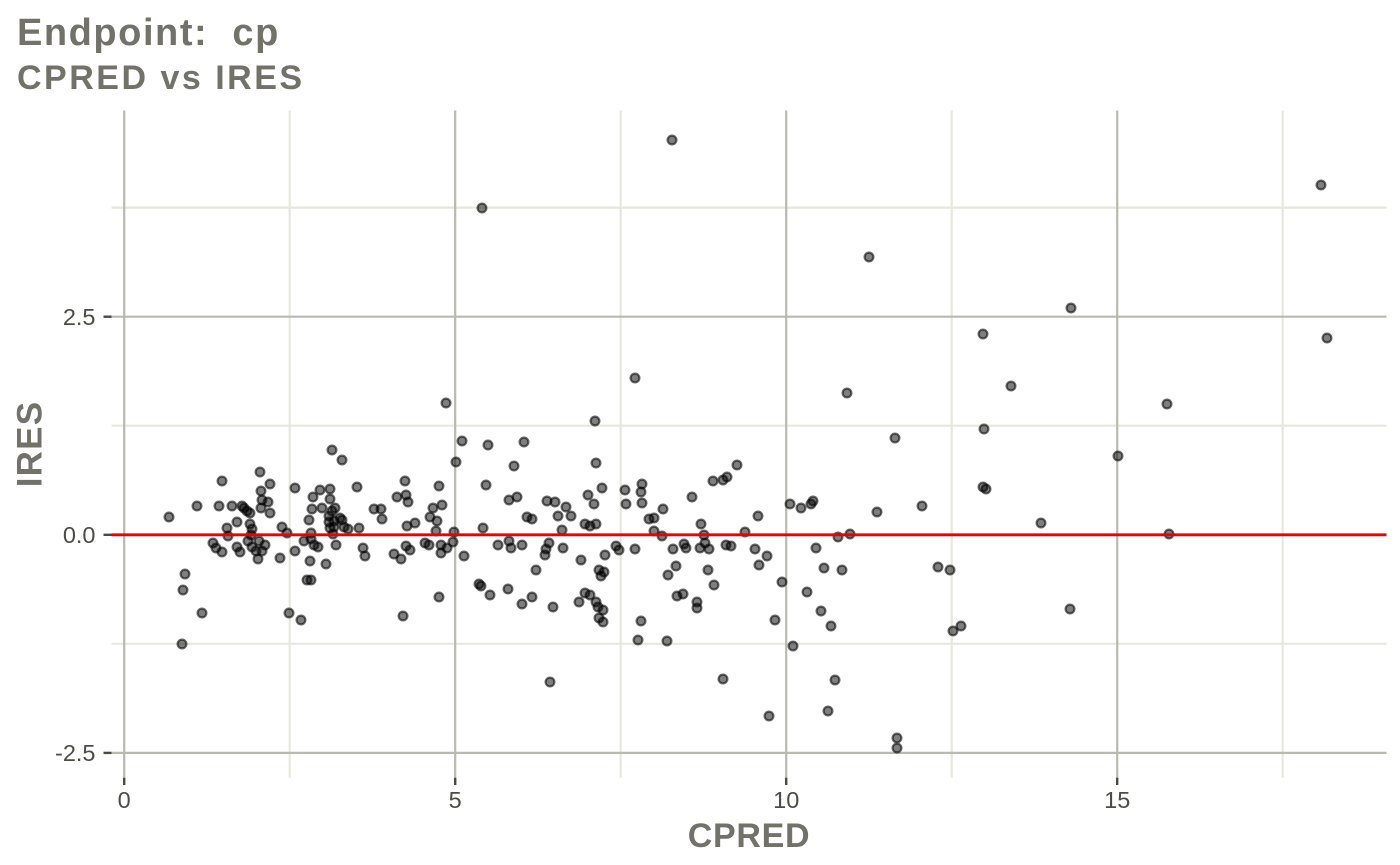  What do you see at coordinates (749, 836) in the screenshot?
I see `svg-text: CPRED` at bounding box center [749, 836].